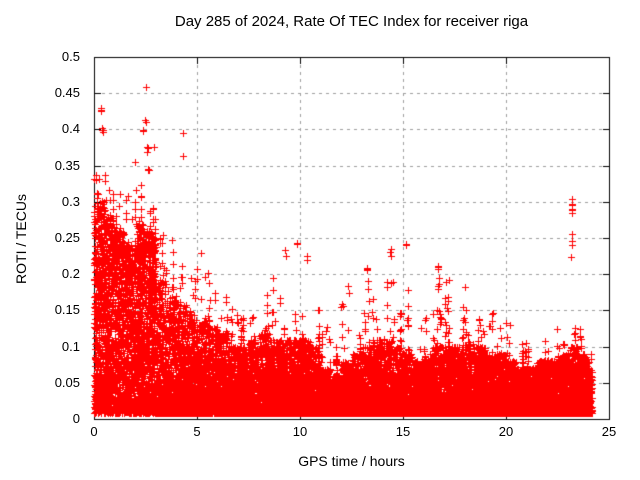  What do you see at coordinates (67, 310) in the screenshot?
I see `y-tick-label: 0.15` at bounding box center [67, 310].